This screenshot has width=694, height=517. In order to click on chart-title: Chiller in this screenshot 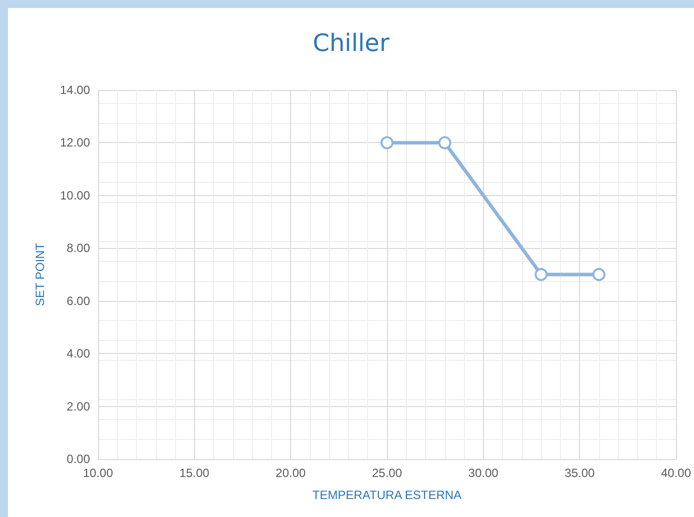, I will do `click(351, 43)`.